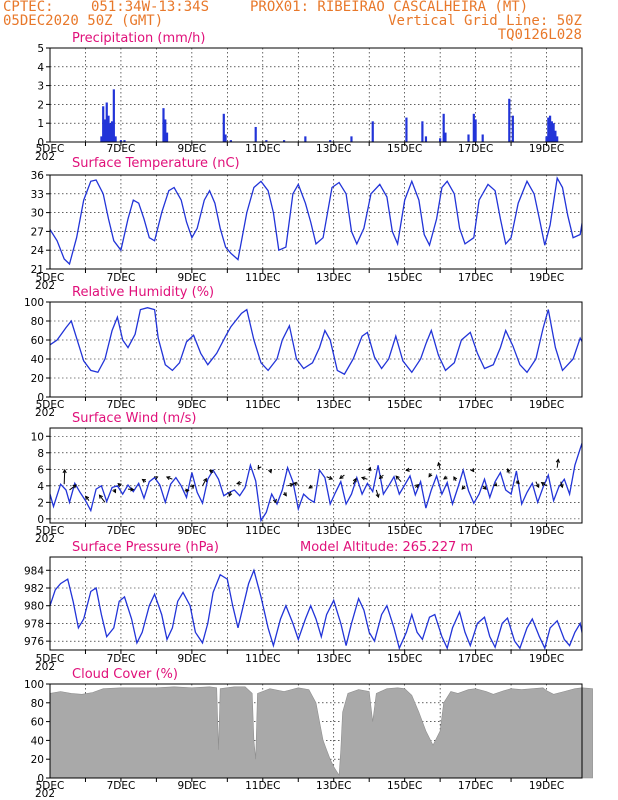  Describe the element at coordinates (40, 68) in the screenshot. I see `y-tick-label: 4` at that location.